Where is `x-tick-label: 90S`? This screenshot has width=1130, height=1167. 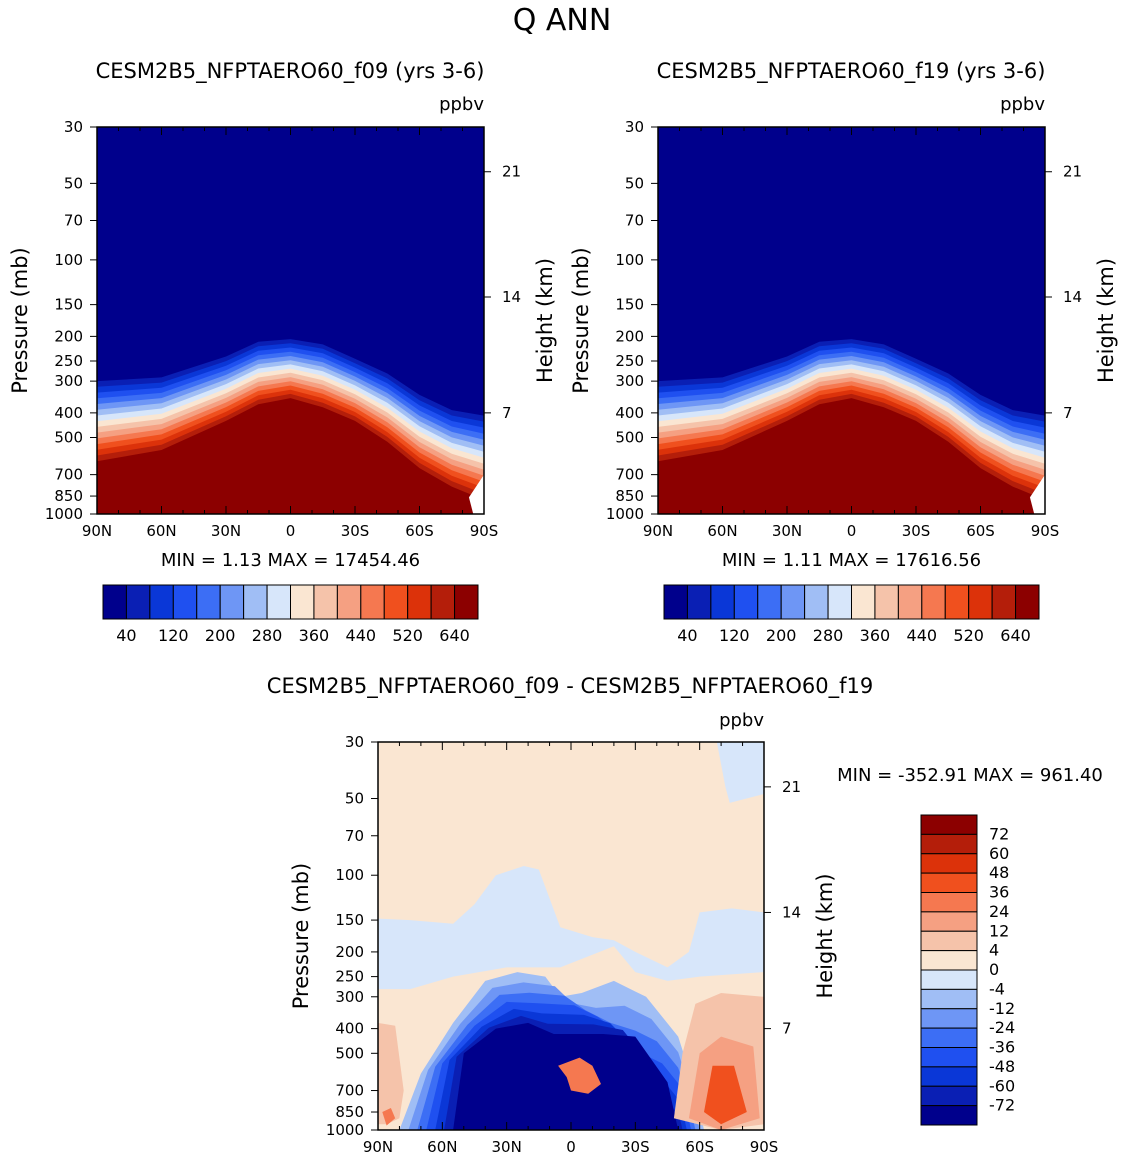
x-tick-label: 90S is located at coordinates (764, 1147).